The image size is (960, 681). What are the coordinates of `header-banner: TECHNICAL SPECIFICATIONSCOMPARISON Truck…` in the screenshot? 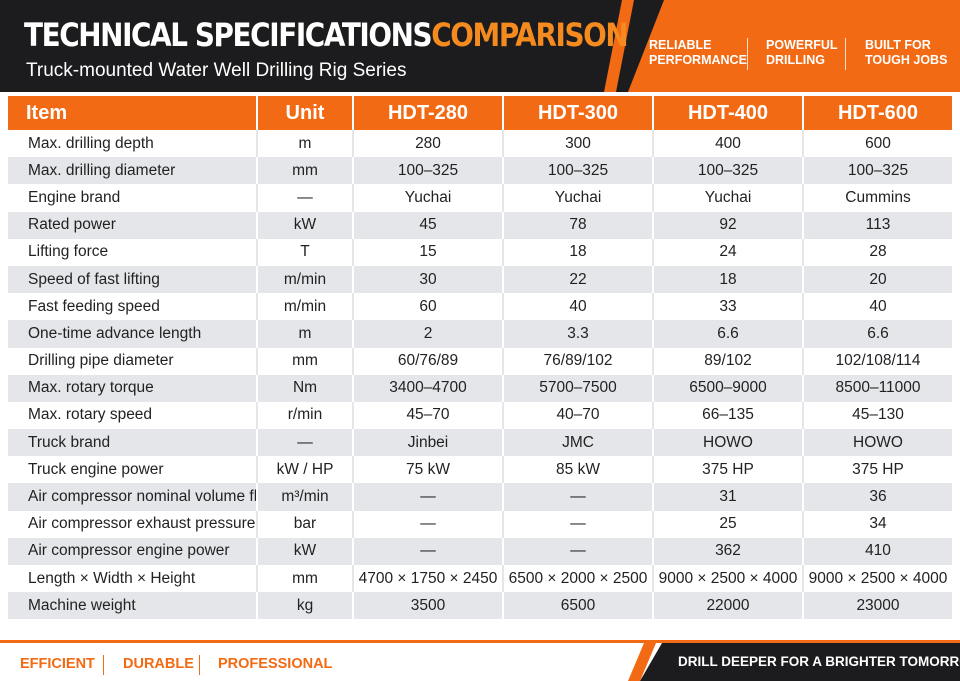 It's located at (480, 46).